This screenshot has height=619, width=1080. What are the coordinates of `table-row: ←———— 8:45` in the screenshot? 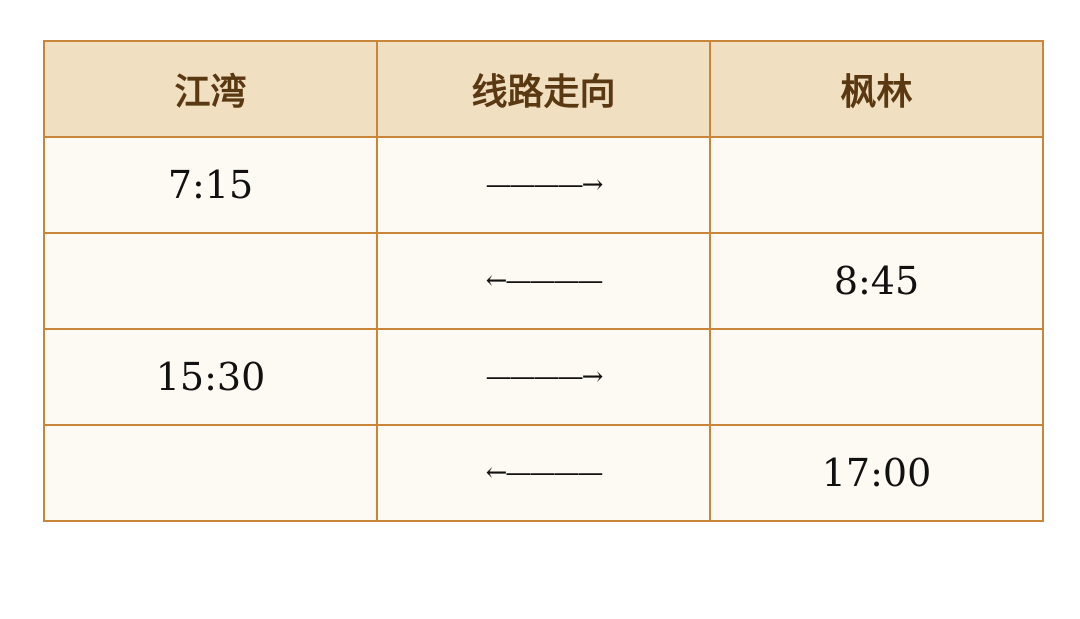 It's located at (543, 281).